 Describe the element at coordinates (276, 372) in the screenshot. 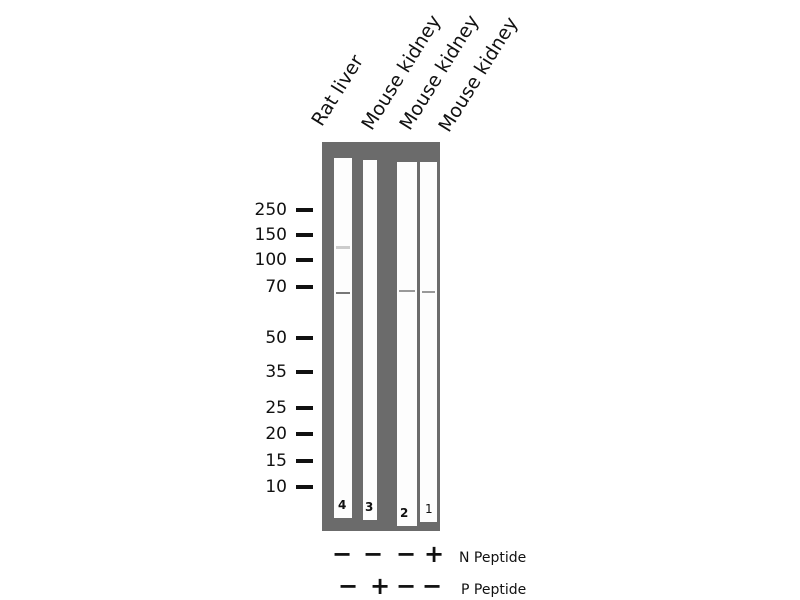

I see `marker-label: 35` at that location.